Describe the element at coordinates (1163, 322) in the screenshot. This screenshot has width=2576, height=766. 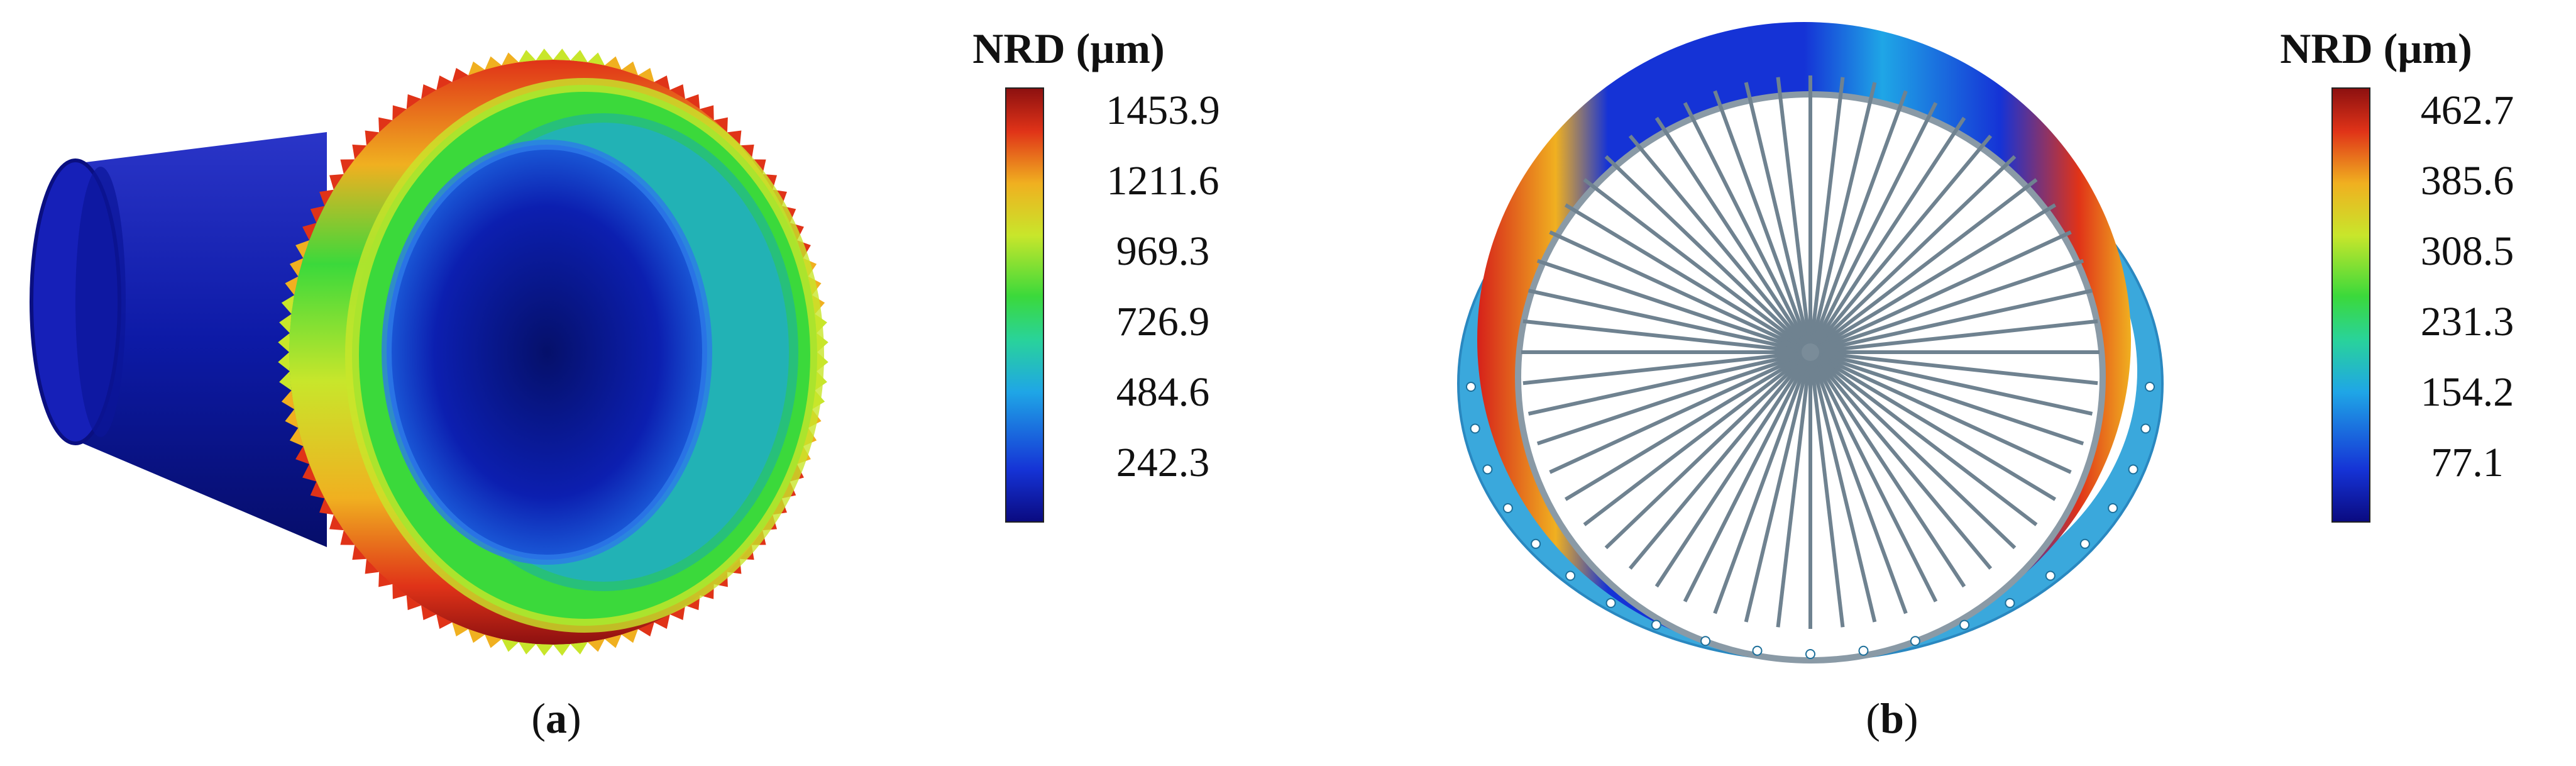
I see `colorbar-tick-label: 726.9` at that location.